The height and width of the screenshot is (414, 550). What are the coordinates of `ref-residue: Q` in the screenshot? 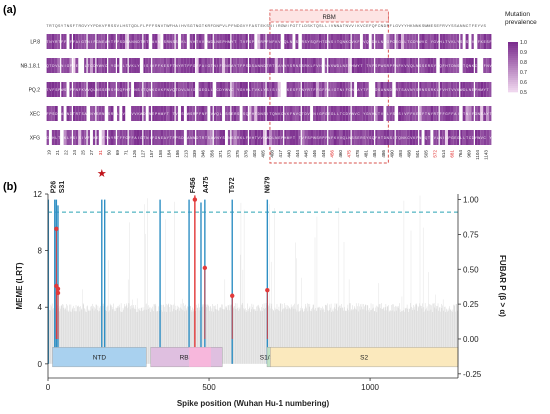 It's located at (317, 26).